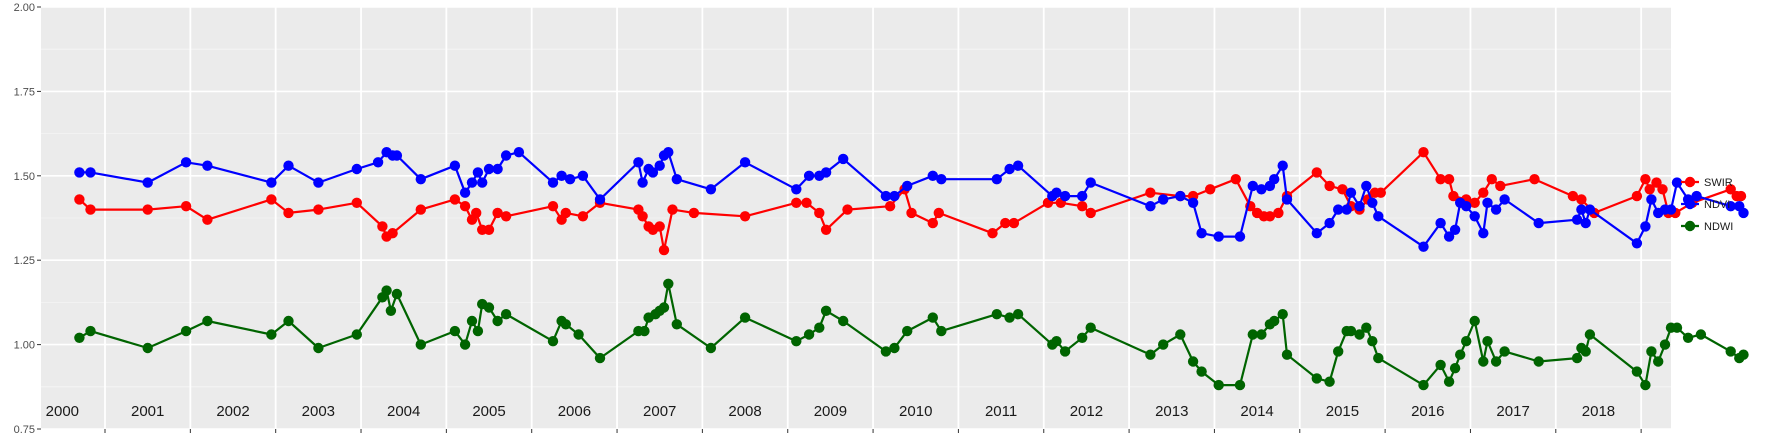 Image resolution: width=1773 pixels, height=442 pixels. I want to click on y-tick-label: 1.50, so click(24, 177).